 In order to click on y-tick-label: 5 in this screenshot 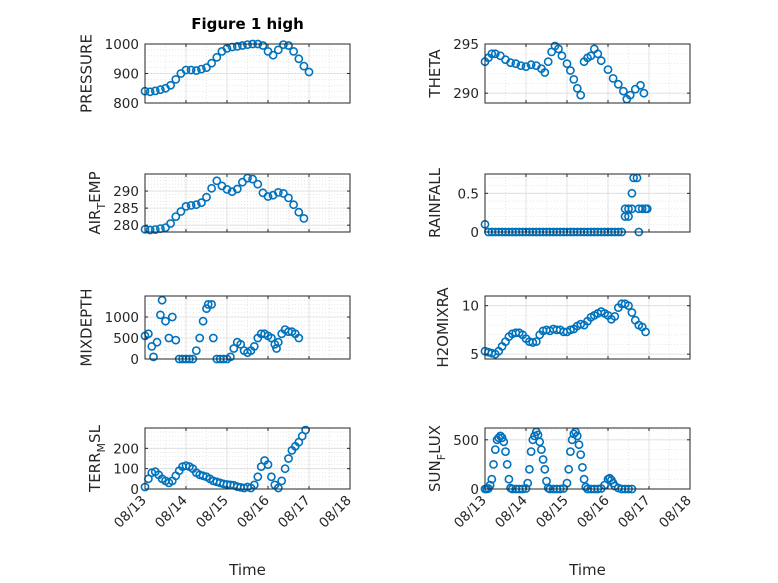, I will do `click(474, 355)`.